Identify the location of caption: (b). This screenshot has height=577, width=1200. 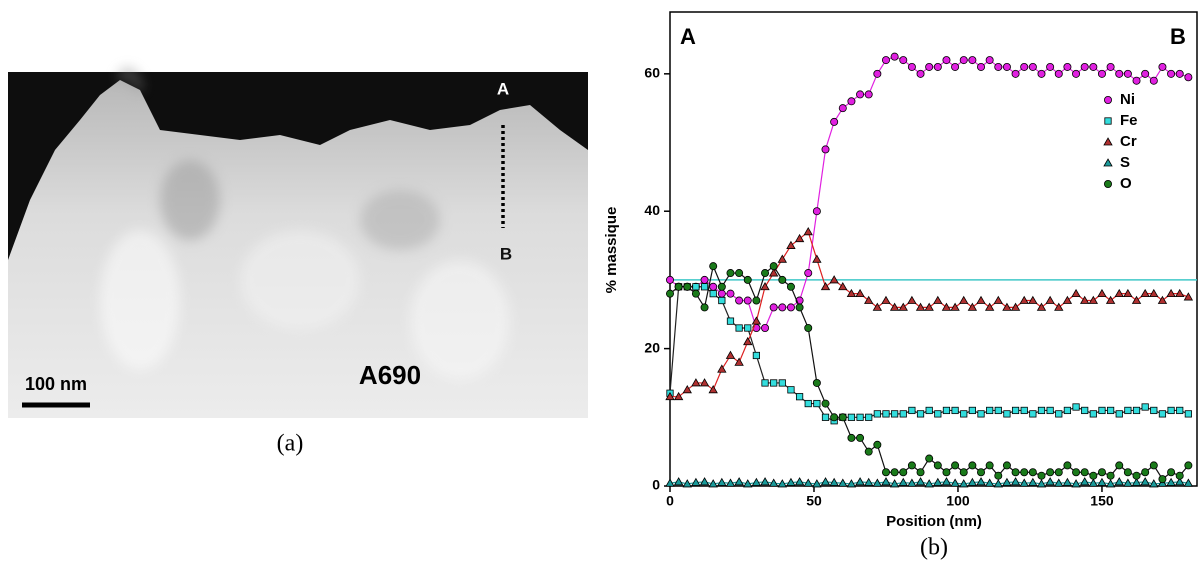
(934, 548).